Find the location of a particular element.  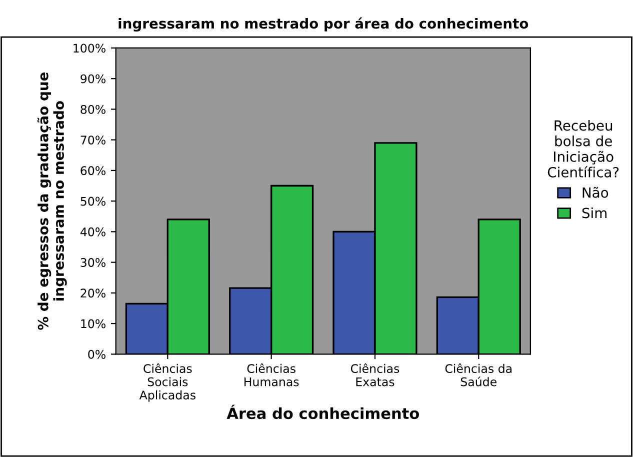

y-tick-label: 0% is located at coordinates (97, 354).